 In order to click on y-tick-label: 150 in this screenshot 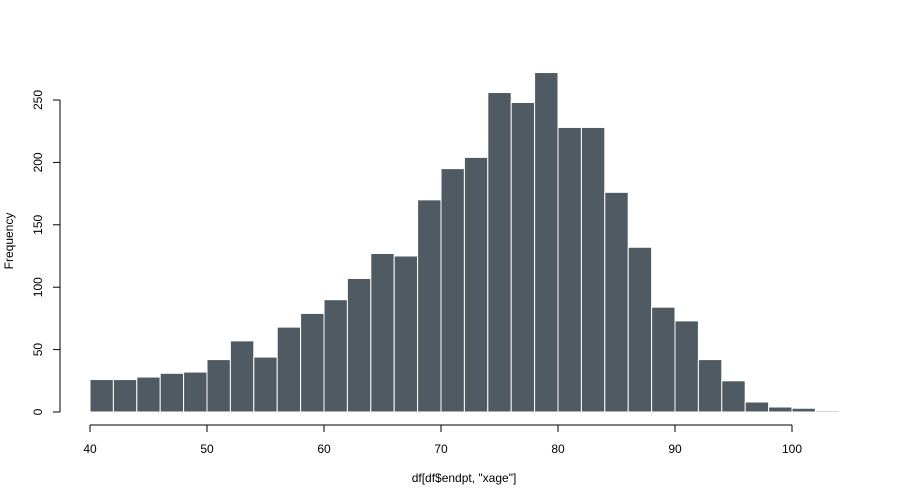, I will do `click(38, 224)`.